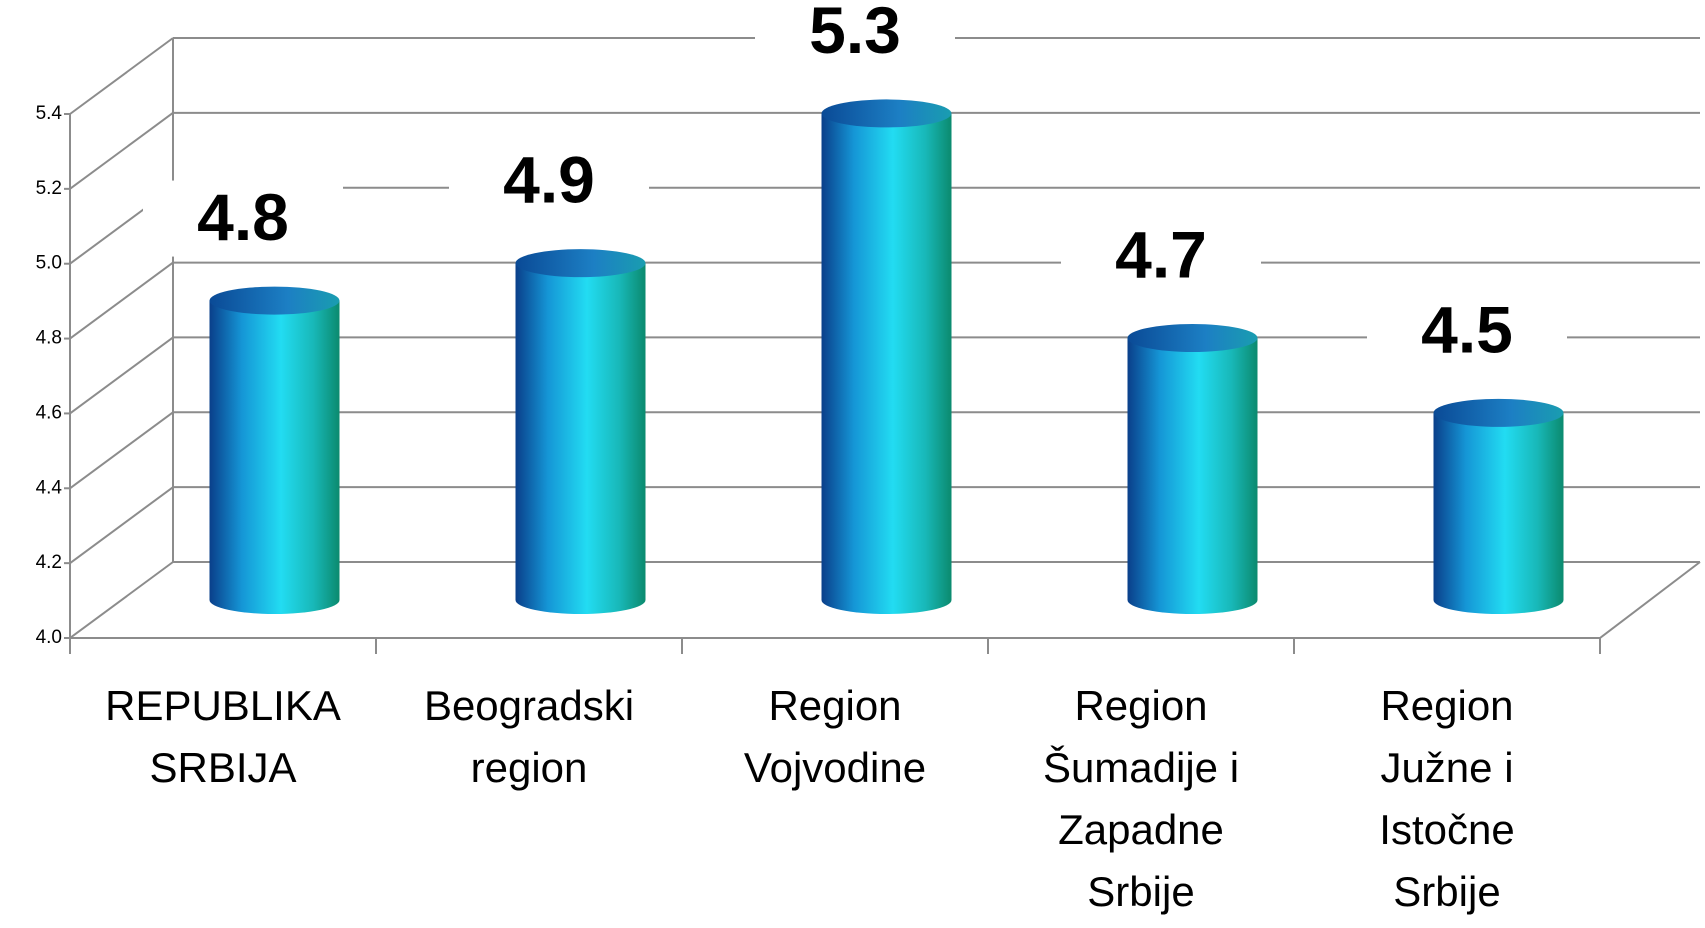 The height and width of the screenshot is (928, 1705). I want to click on x-tick-label: REPUBLIKA SRBIJA, so click(223, 736).